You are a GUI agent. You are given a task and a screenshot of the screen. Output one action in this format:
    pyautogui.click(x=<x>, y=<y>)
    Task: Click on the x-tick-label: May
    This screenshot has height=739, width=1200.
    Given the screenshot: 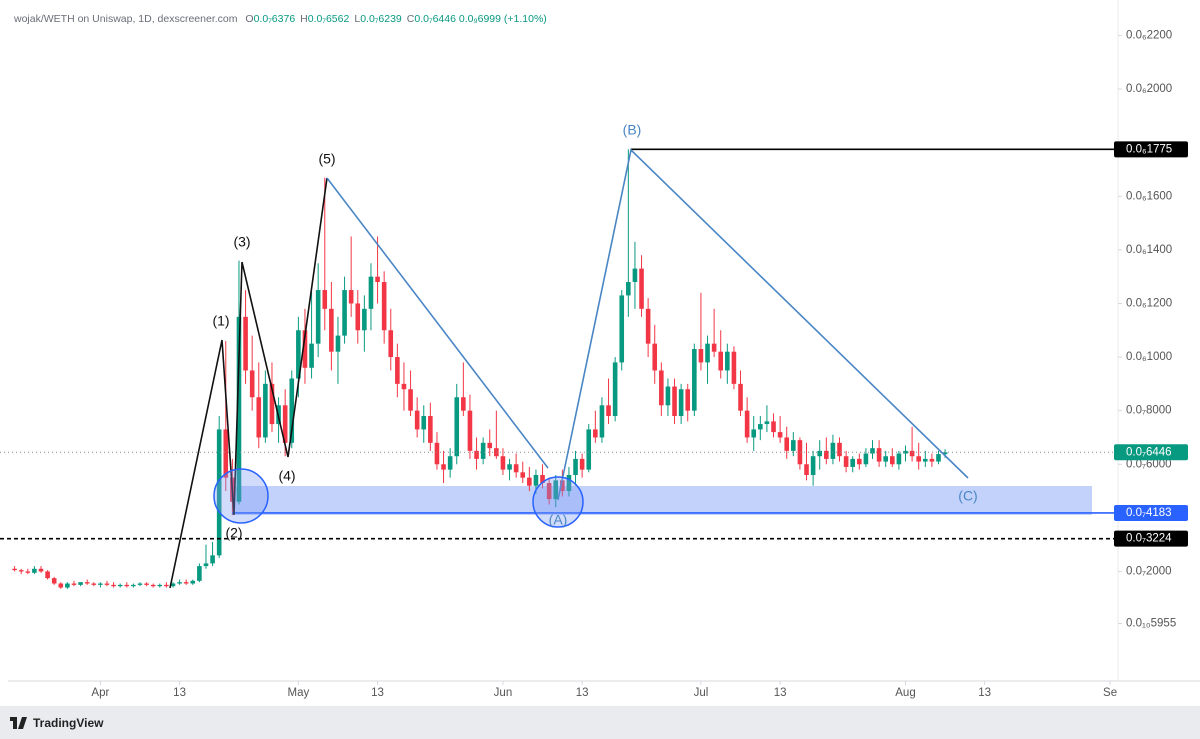 What is the action you would take?
    pyautogui.click(x=299, y=693)
    